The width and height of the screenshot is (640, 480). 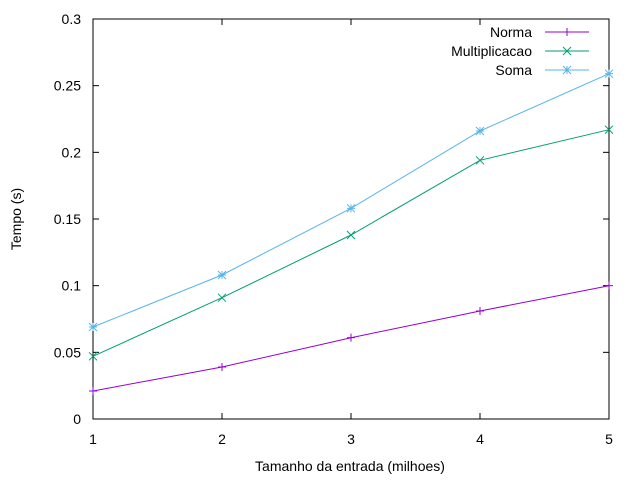 What do you see at coordinates (72, 152) in the screenshot?
I see `y-tick-label: 0.2` at bounding box center [72, 152].